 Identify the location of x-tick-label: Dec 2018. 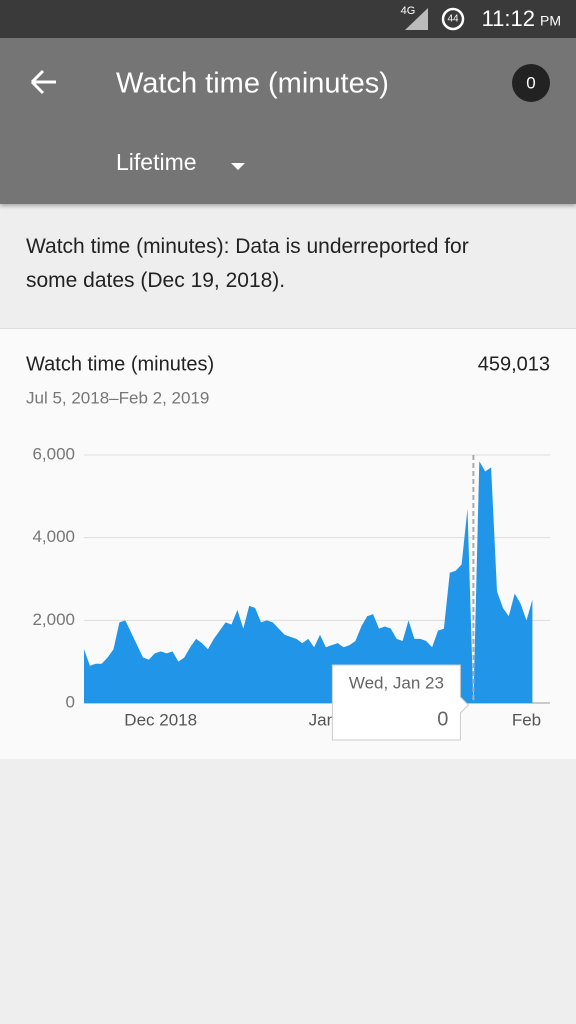
(160, 719).